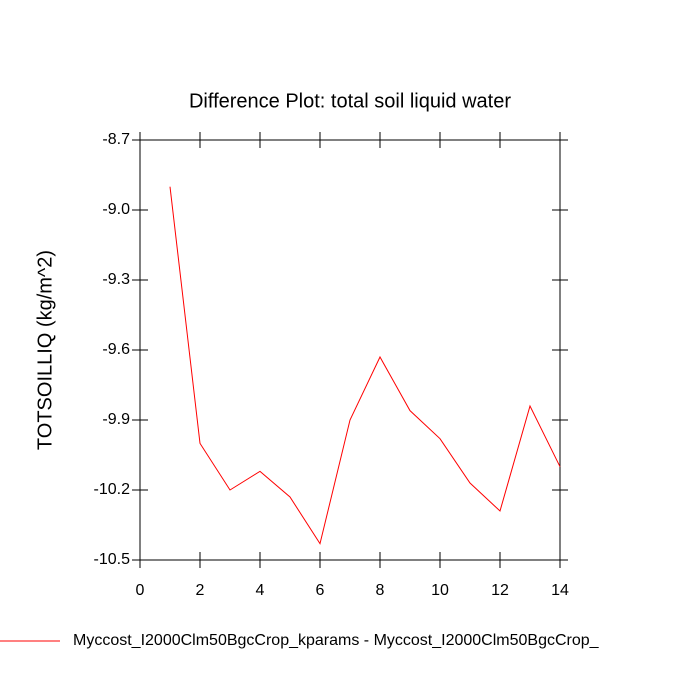  What do you see at coordinates (116, 279) in the screenshot?
I see `y-tick-label: -9.3` at bounding box center [116, 279].